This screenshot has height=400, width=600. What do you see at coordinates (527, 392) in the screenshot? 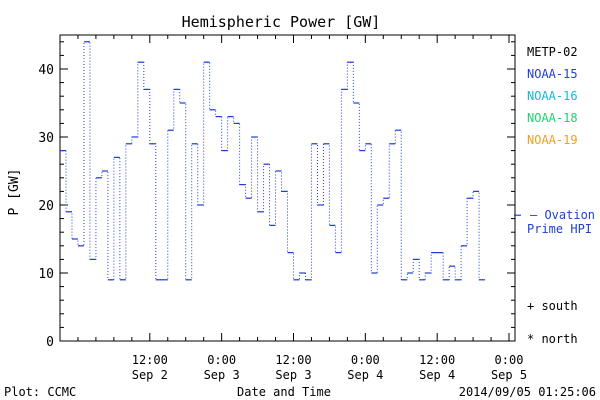
I see `footer-timestamp: 2014/09/05 01:25:06` at bounding box center [527, 392].